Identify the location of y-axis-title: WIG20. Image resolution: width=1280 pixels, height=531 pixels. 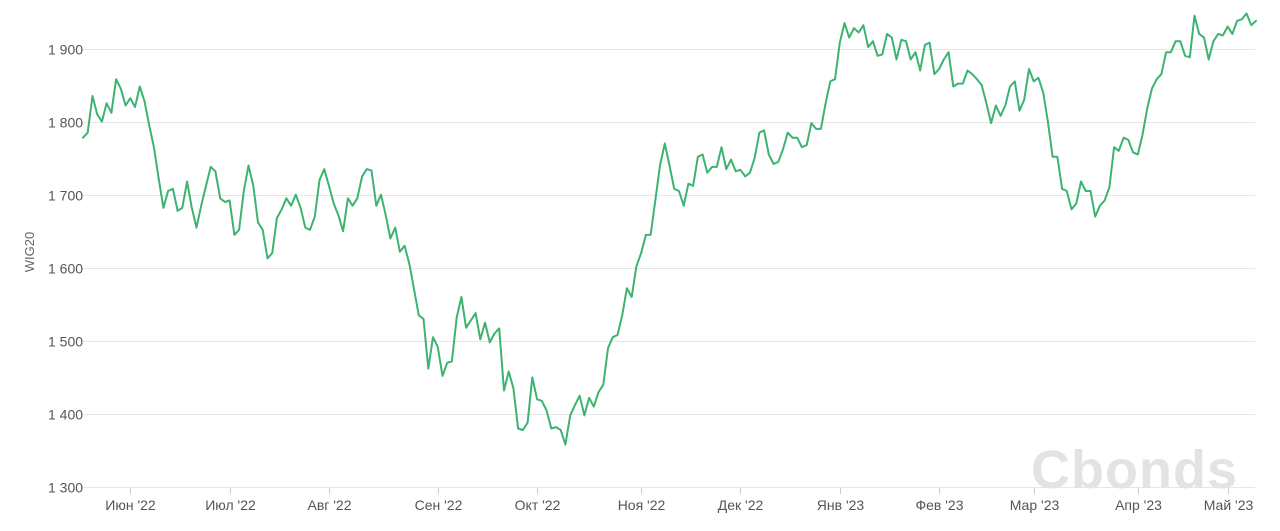
(29, 252).